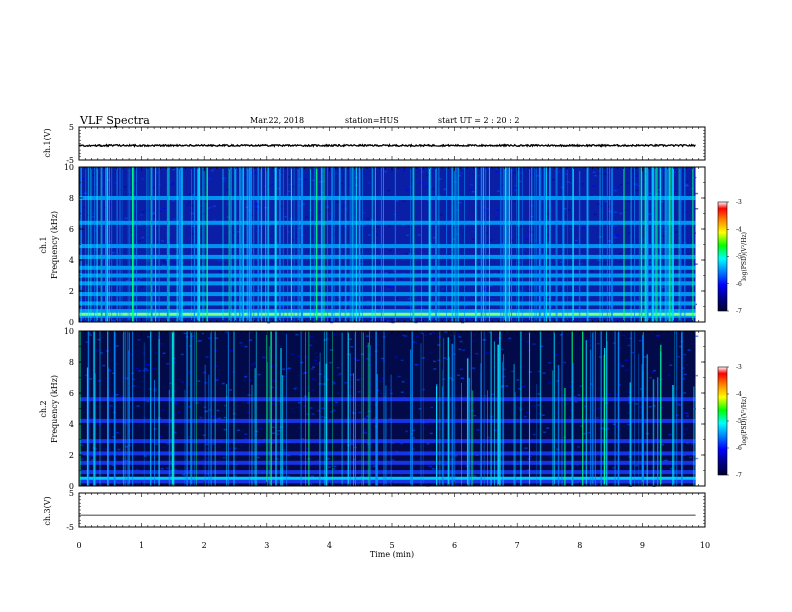 The height and width of the screenshot is (612, 792). Describe the element at coordinates (43, 244) in the screenshot. I see `ch1-spec-ylabel-top: ch.1` at that location.